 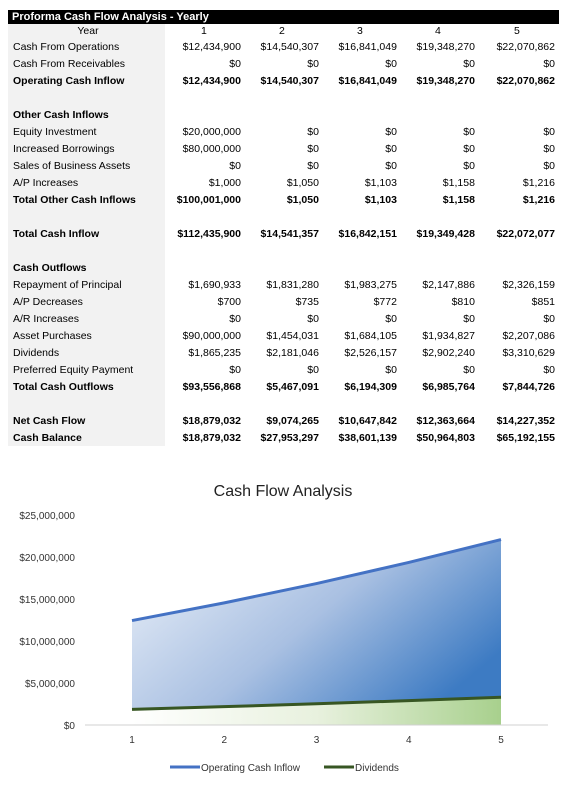 I want to click on x-tick-label: 2, so click(x=224, y=740).